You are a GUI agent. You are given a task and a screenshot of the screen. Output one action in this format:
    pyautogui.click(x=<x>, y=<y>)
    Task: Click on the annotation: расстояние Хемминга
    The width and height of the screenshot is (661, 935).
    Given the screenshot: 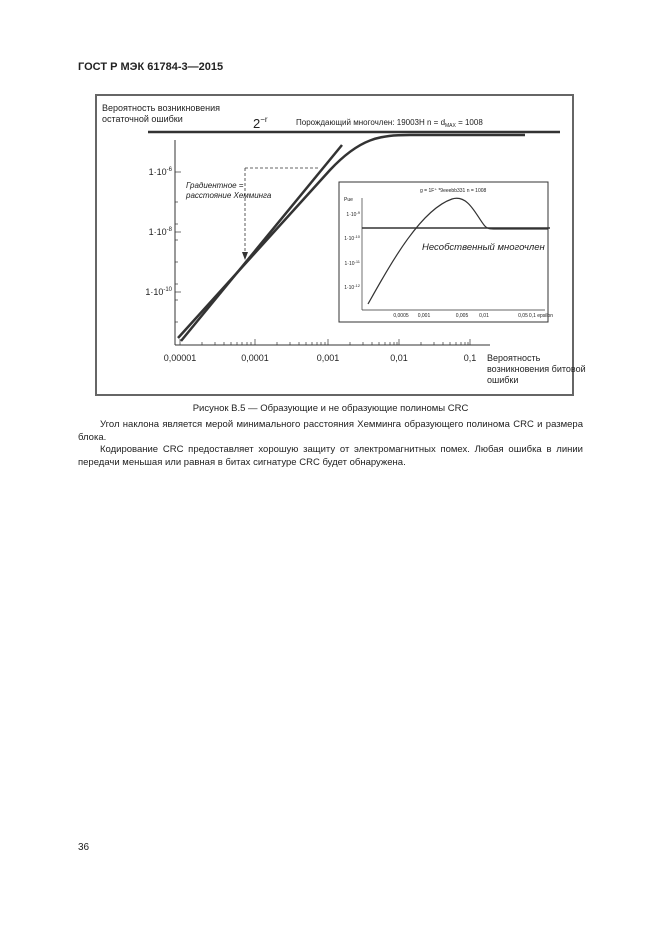 What is the action you would take?
    pyautogui.click(x=228, y=195)
    